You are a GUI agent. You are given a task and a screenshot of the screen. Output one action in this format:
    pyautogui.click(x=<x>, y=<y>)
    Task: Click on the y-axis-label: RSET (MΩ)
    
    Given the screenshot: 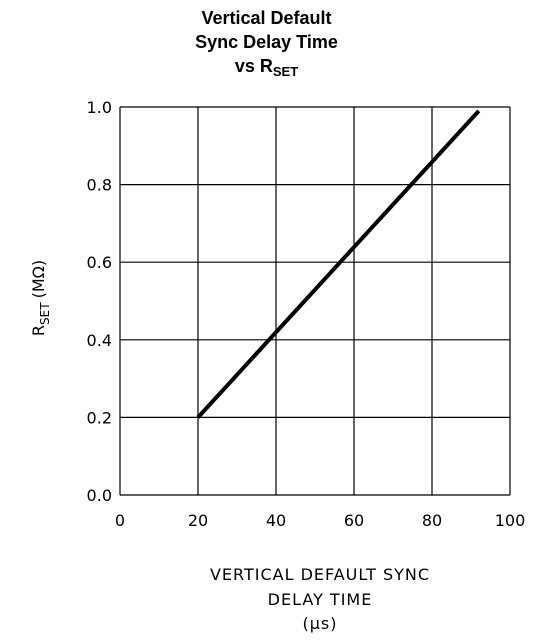 What is the action you would take?
    pyautogui.click(x=40, y=298)
    